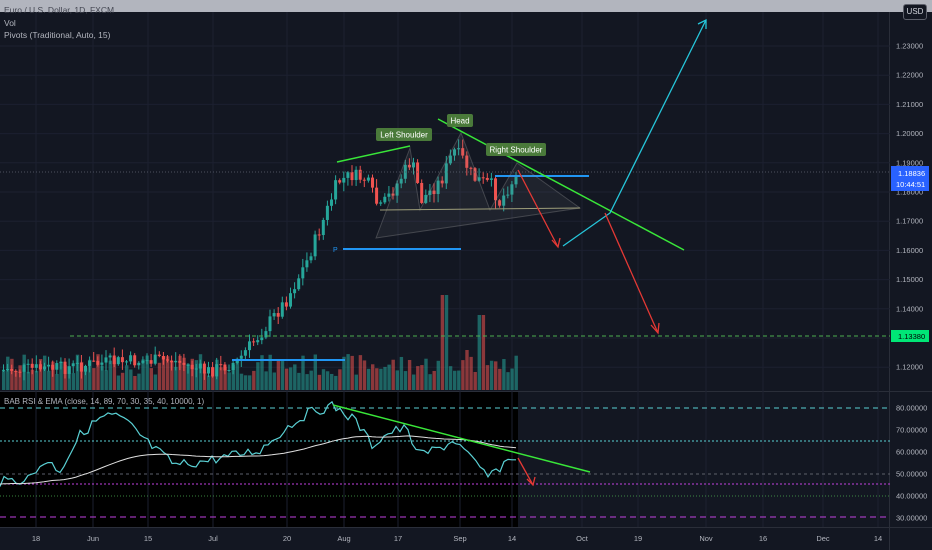  I want to click on countdown-value: 10:44:51, so click(910, 184).